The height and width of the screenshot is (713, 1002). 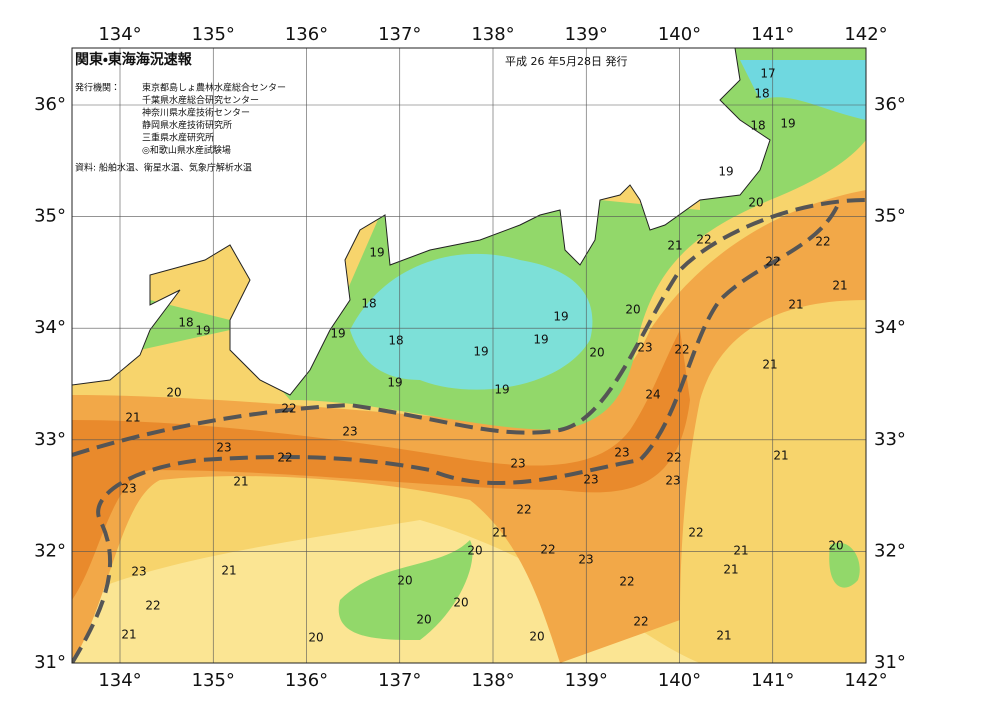 What do you see at coordinates (50, 662) in the screenshot?
I see `lat-label-left: 31°` at bounding box center [50, 662].